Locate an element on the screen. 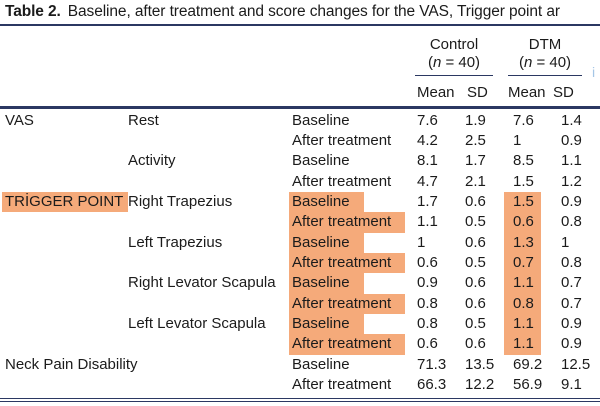 The width and height of the screenshot is (600, 406). control-mean: 0.9 is located at coordinates (427, 283).